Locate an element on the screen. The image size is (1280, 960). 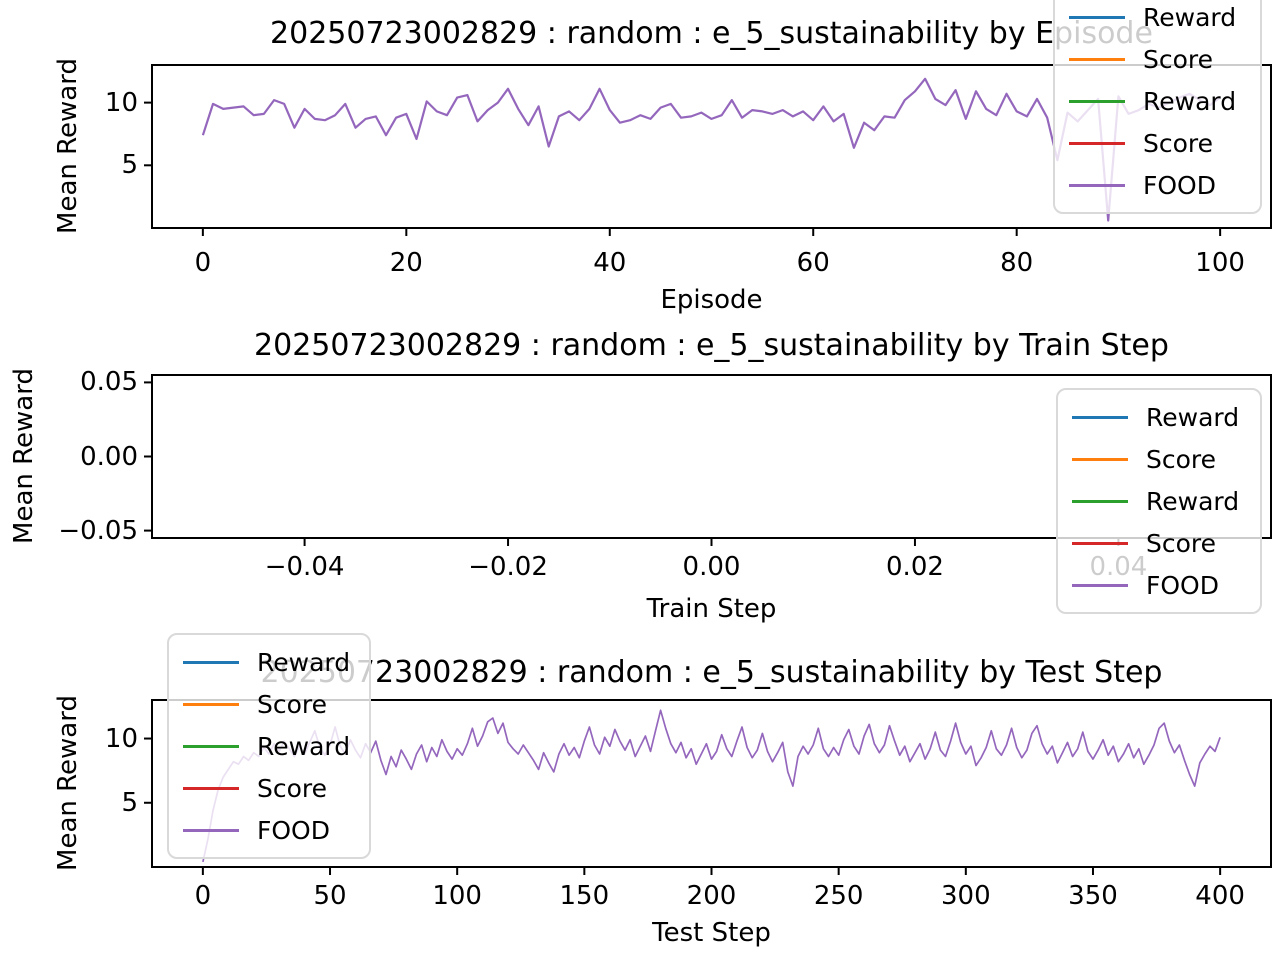
x-axis-label: Episode is located at coordinates (711, 300).